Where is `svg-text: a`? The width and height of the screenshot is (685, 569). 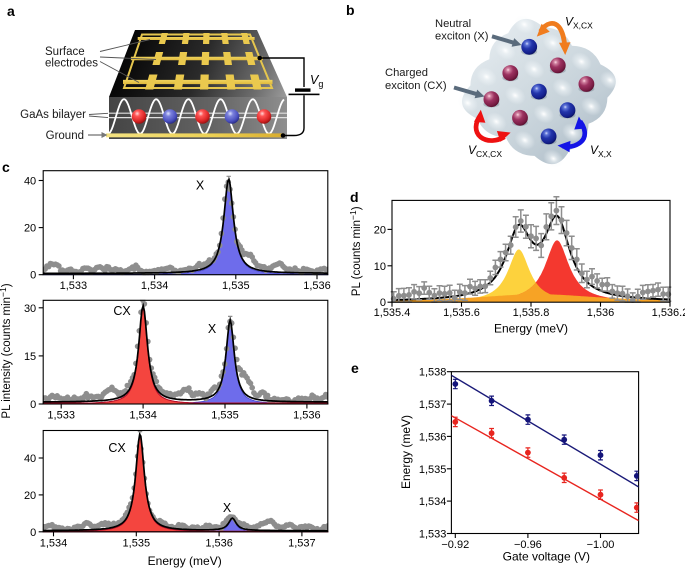 svg-text: a is located at coordinates (11, 11).